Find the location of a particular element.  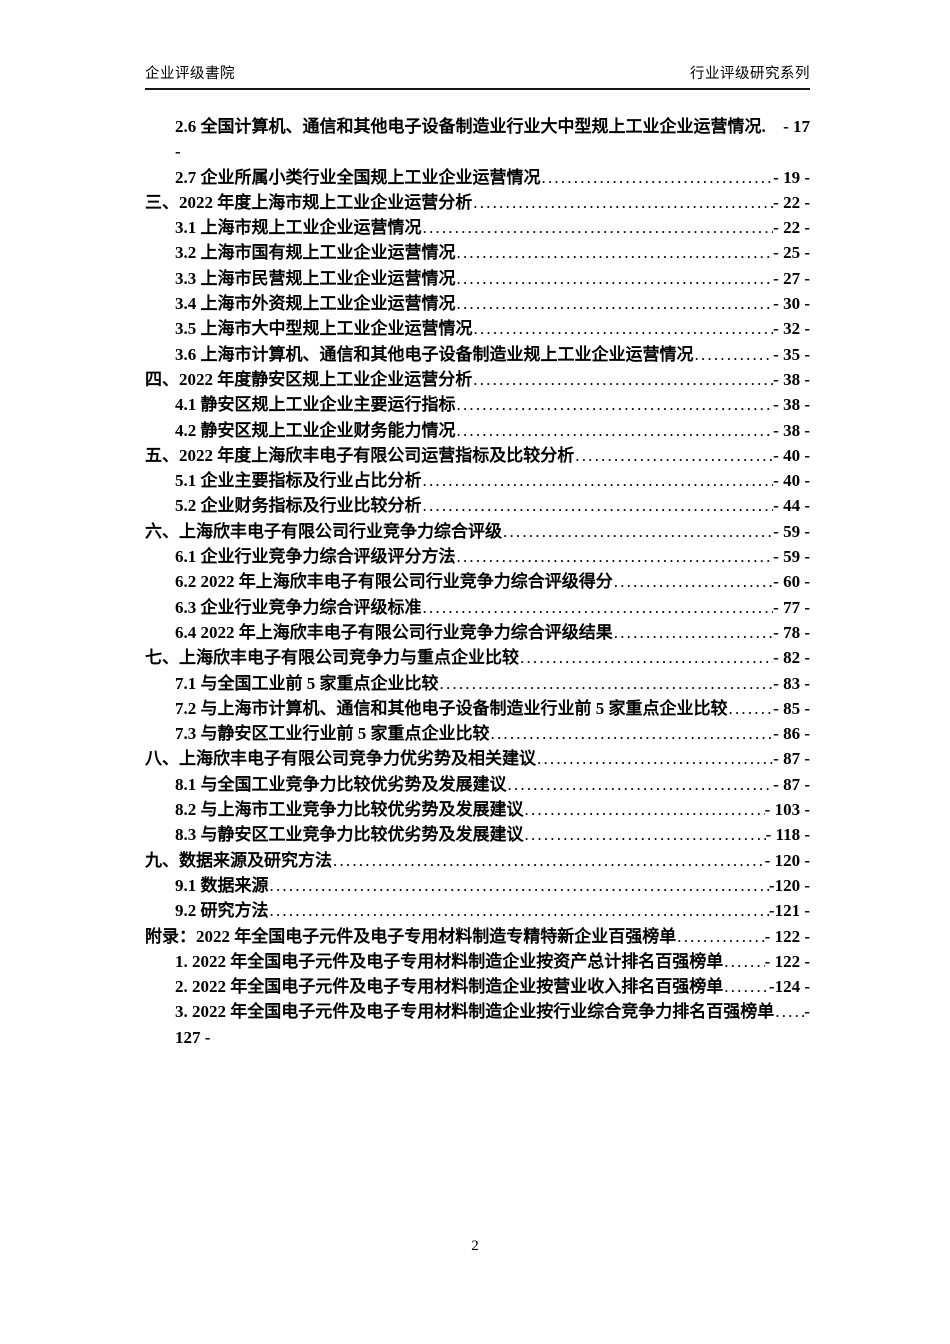

toc-entry-text: 8.3 与静安区工业竞争力比较优劣势及发展建议 is located at coordinates (349, 835).